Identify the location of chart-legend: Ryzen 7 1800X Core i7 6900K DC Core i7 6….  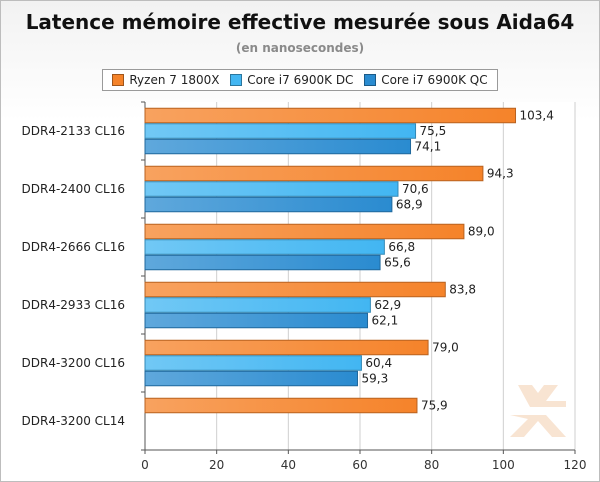
(300, 80).